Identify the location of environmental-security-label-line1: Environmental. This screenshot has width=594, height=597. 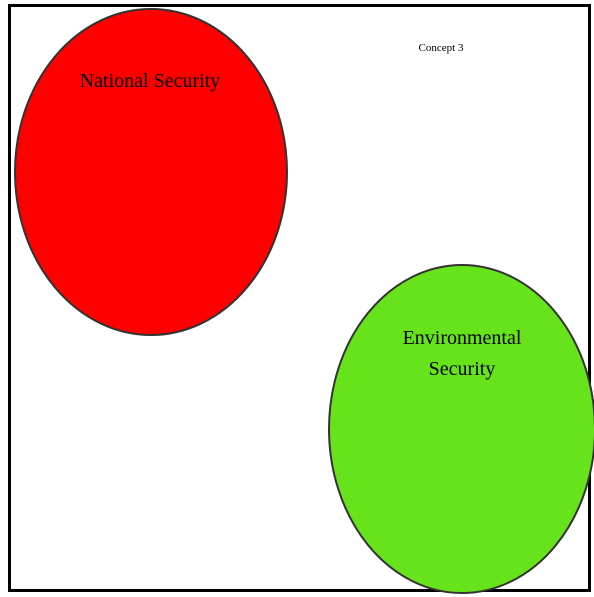
(462, 338).